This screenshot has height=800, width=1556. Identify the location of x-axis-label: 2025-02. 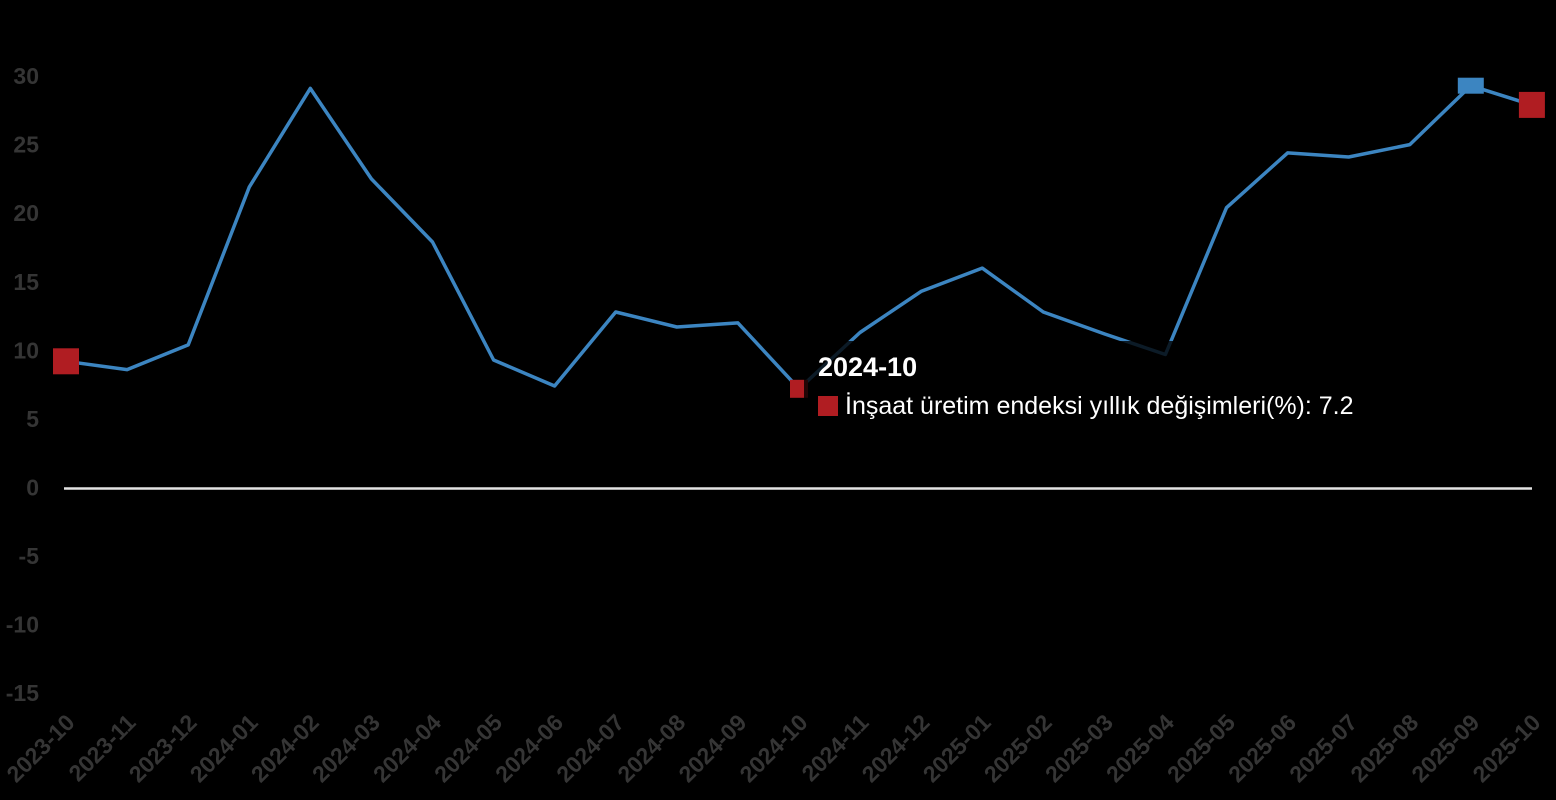
(1018, 748).